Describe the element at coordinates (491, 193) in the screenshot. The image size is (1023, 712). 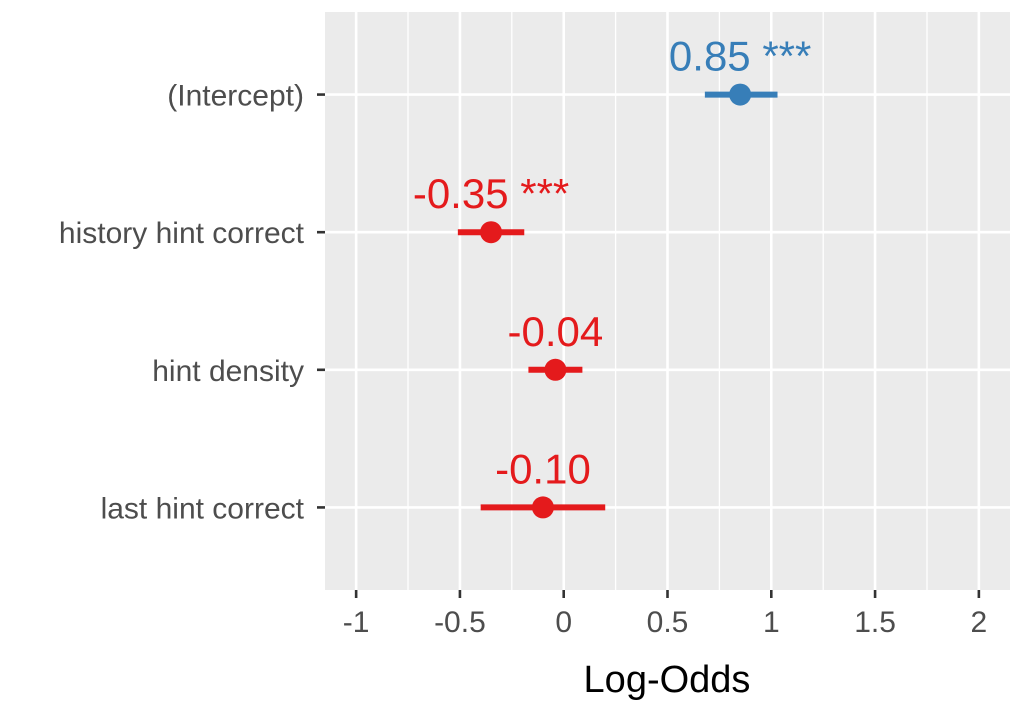
I see `value-label: -0.35 ***` at that location.